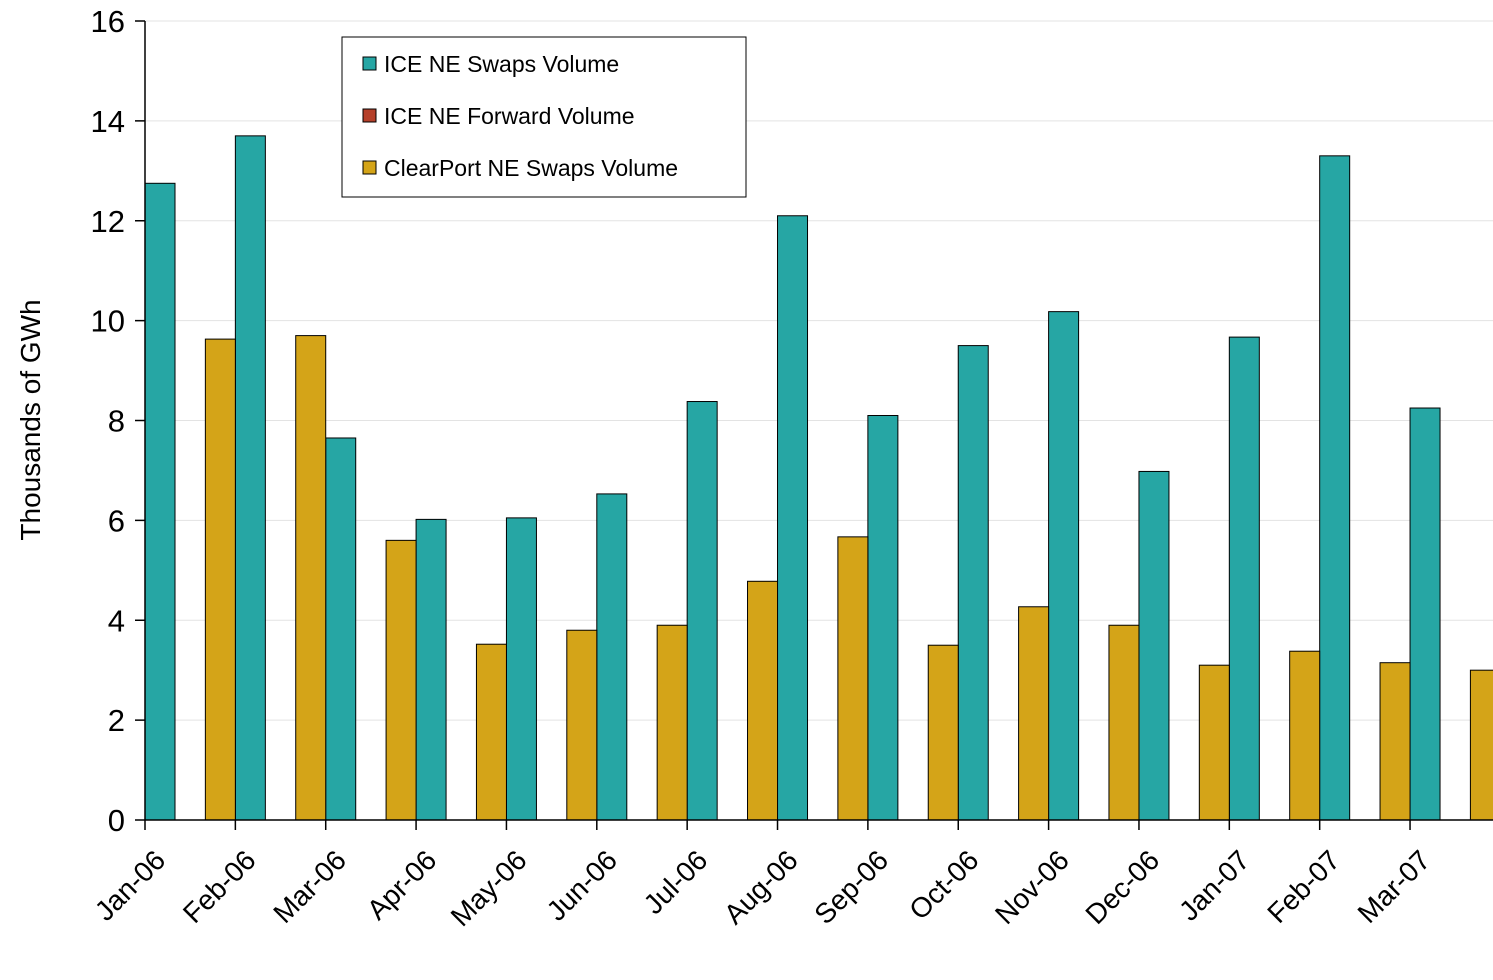 This screenshot has height=980, width=1493. I want to click on legend-label: ICE NE Forward Volume, so click(509, 116).